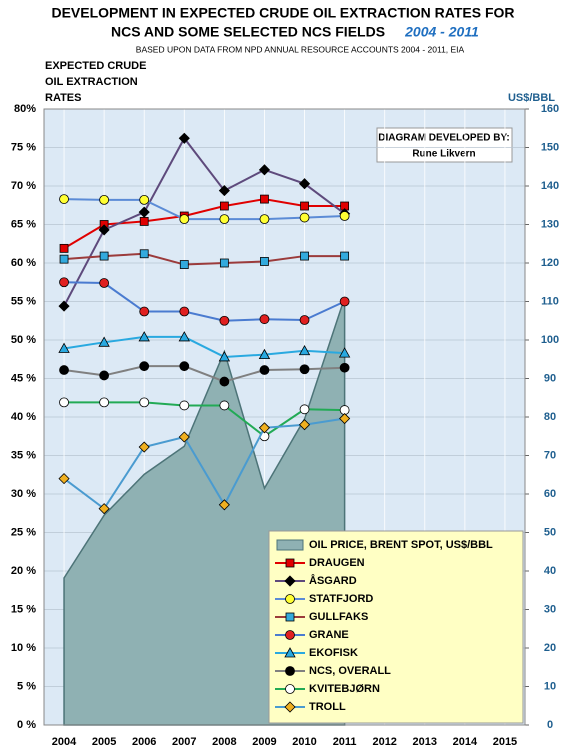 The width and height of the screenshot is (567, 756). Describe the element at coordinates (344, 689) in the screenshot. I see `legend-label: KVITEBJØRN` at that location.